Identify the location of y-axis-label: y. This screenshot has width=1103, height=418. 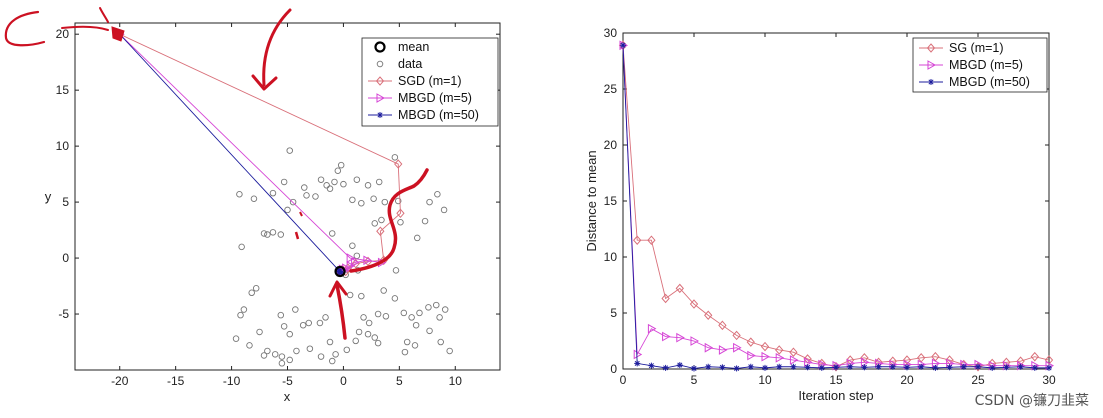
(48, 196).